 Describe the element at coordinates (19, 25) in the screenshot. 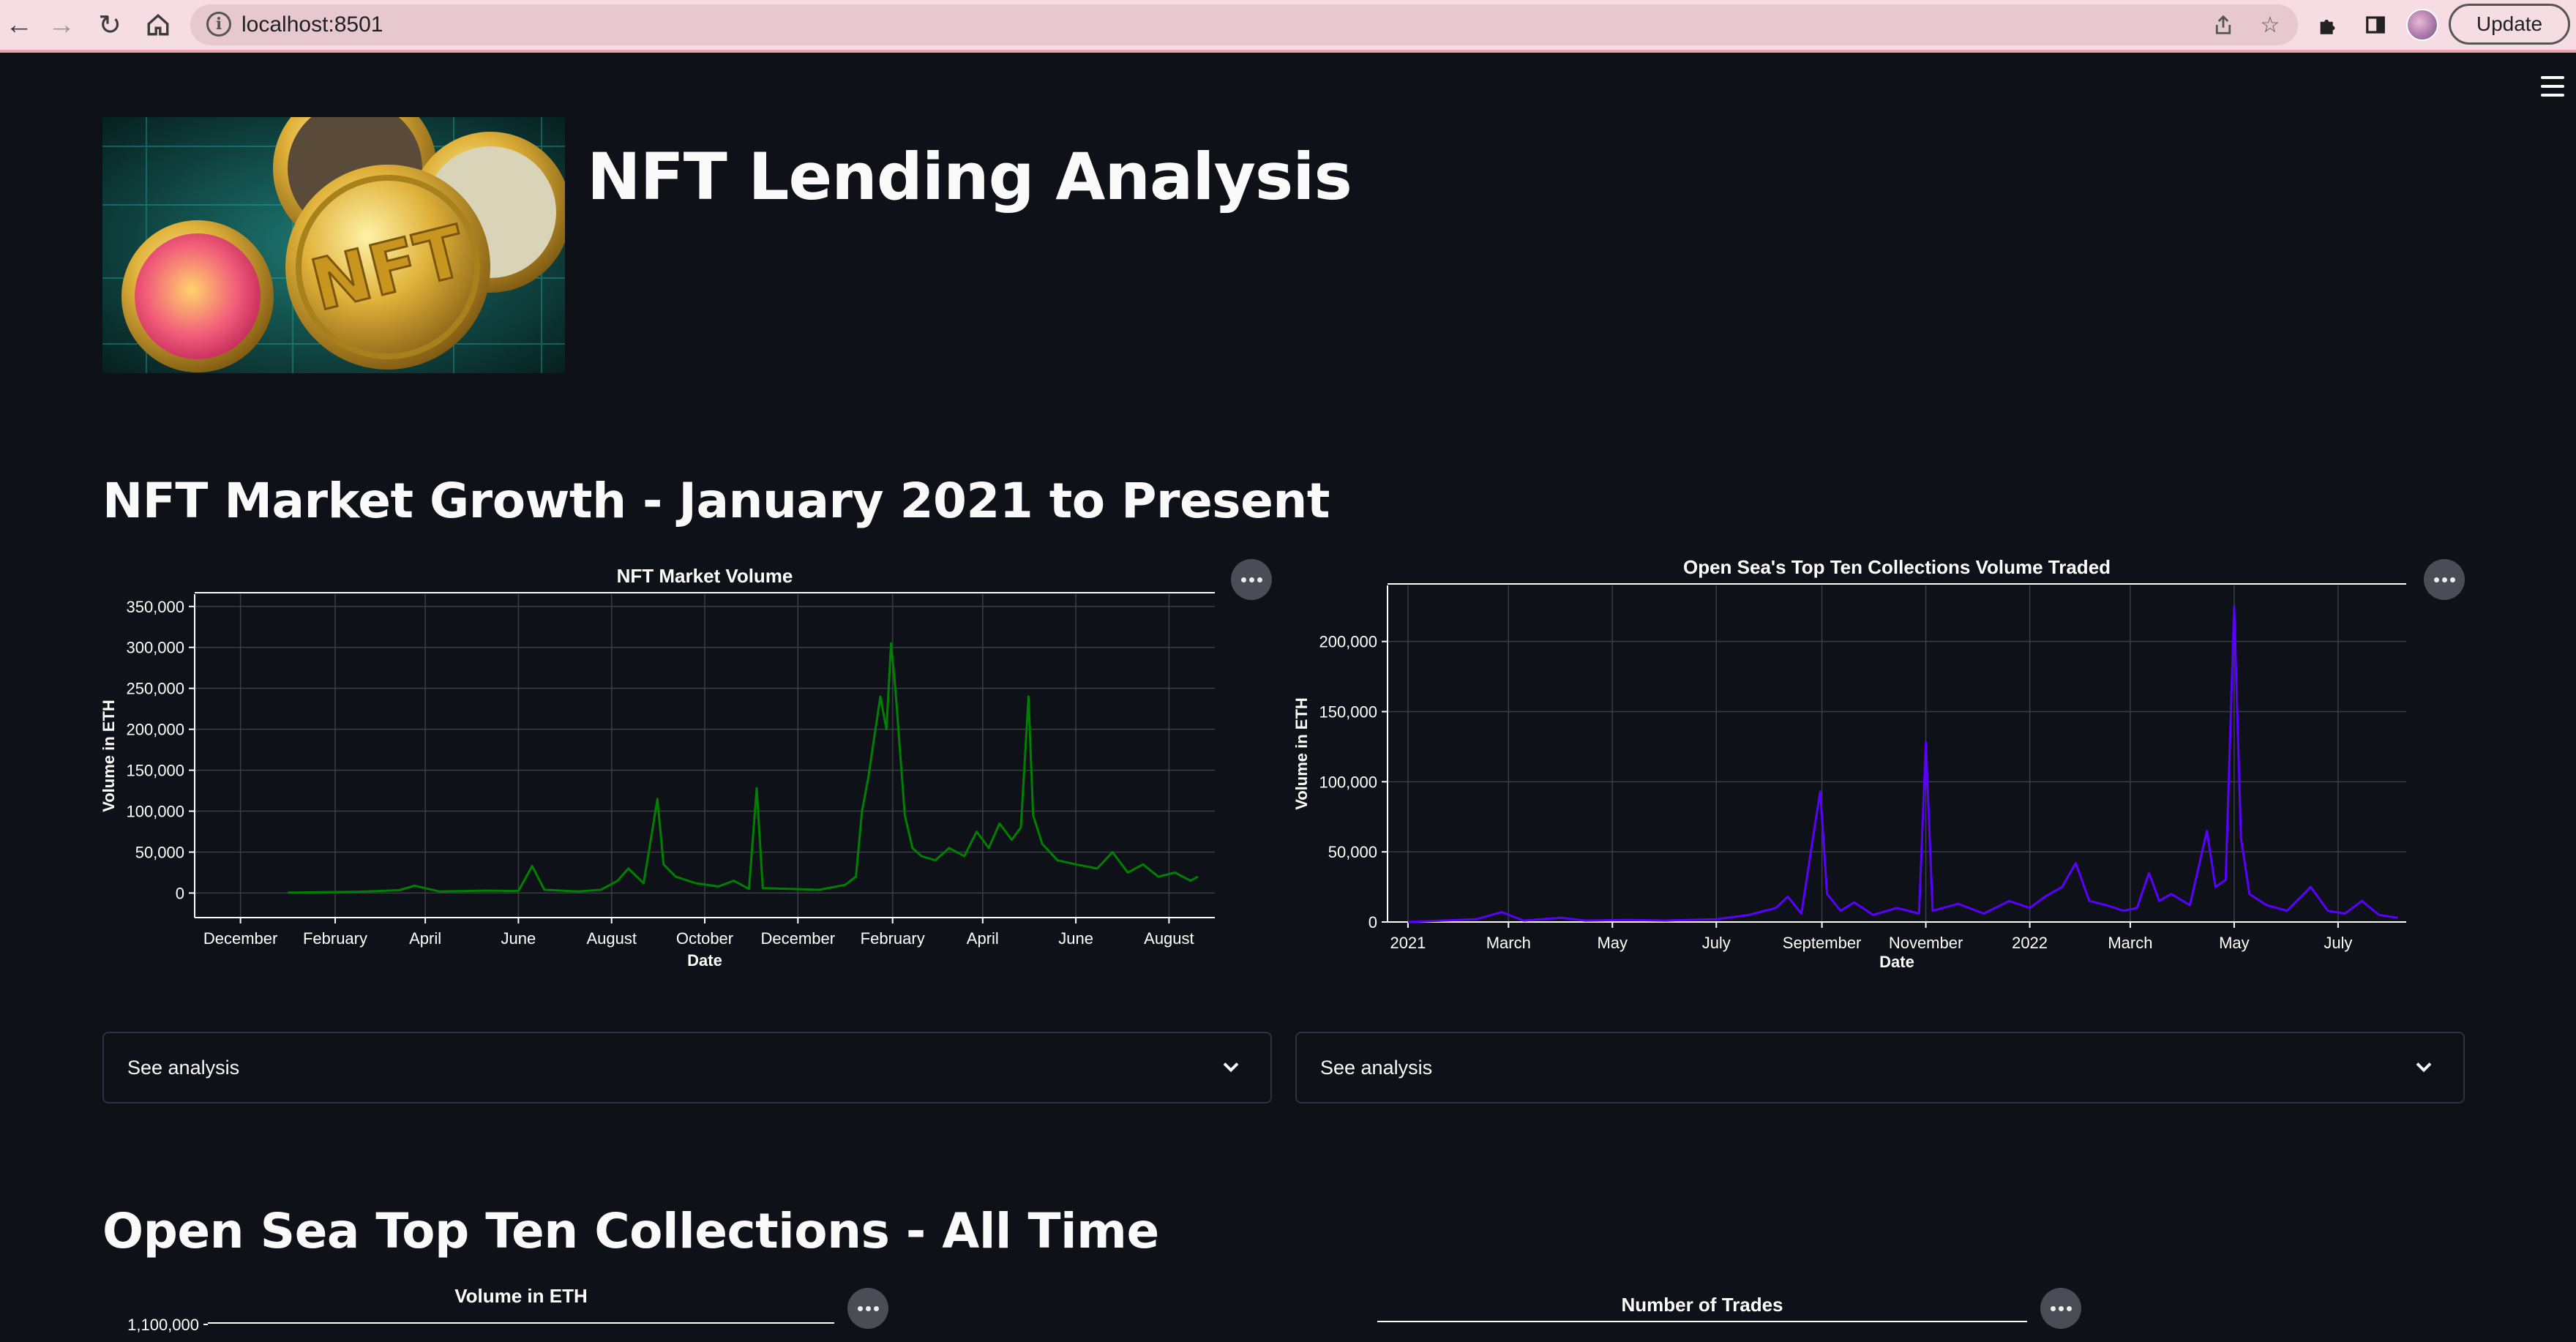

I see `back-icon: ←` at that location.